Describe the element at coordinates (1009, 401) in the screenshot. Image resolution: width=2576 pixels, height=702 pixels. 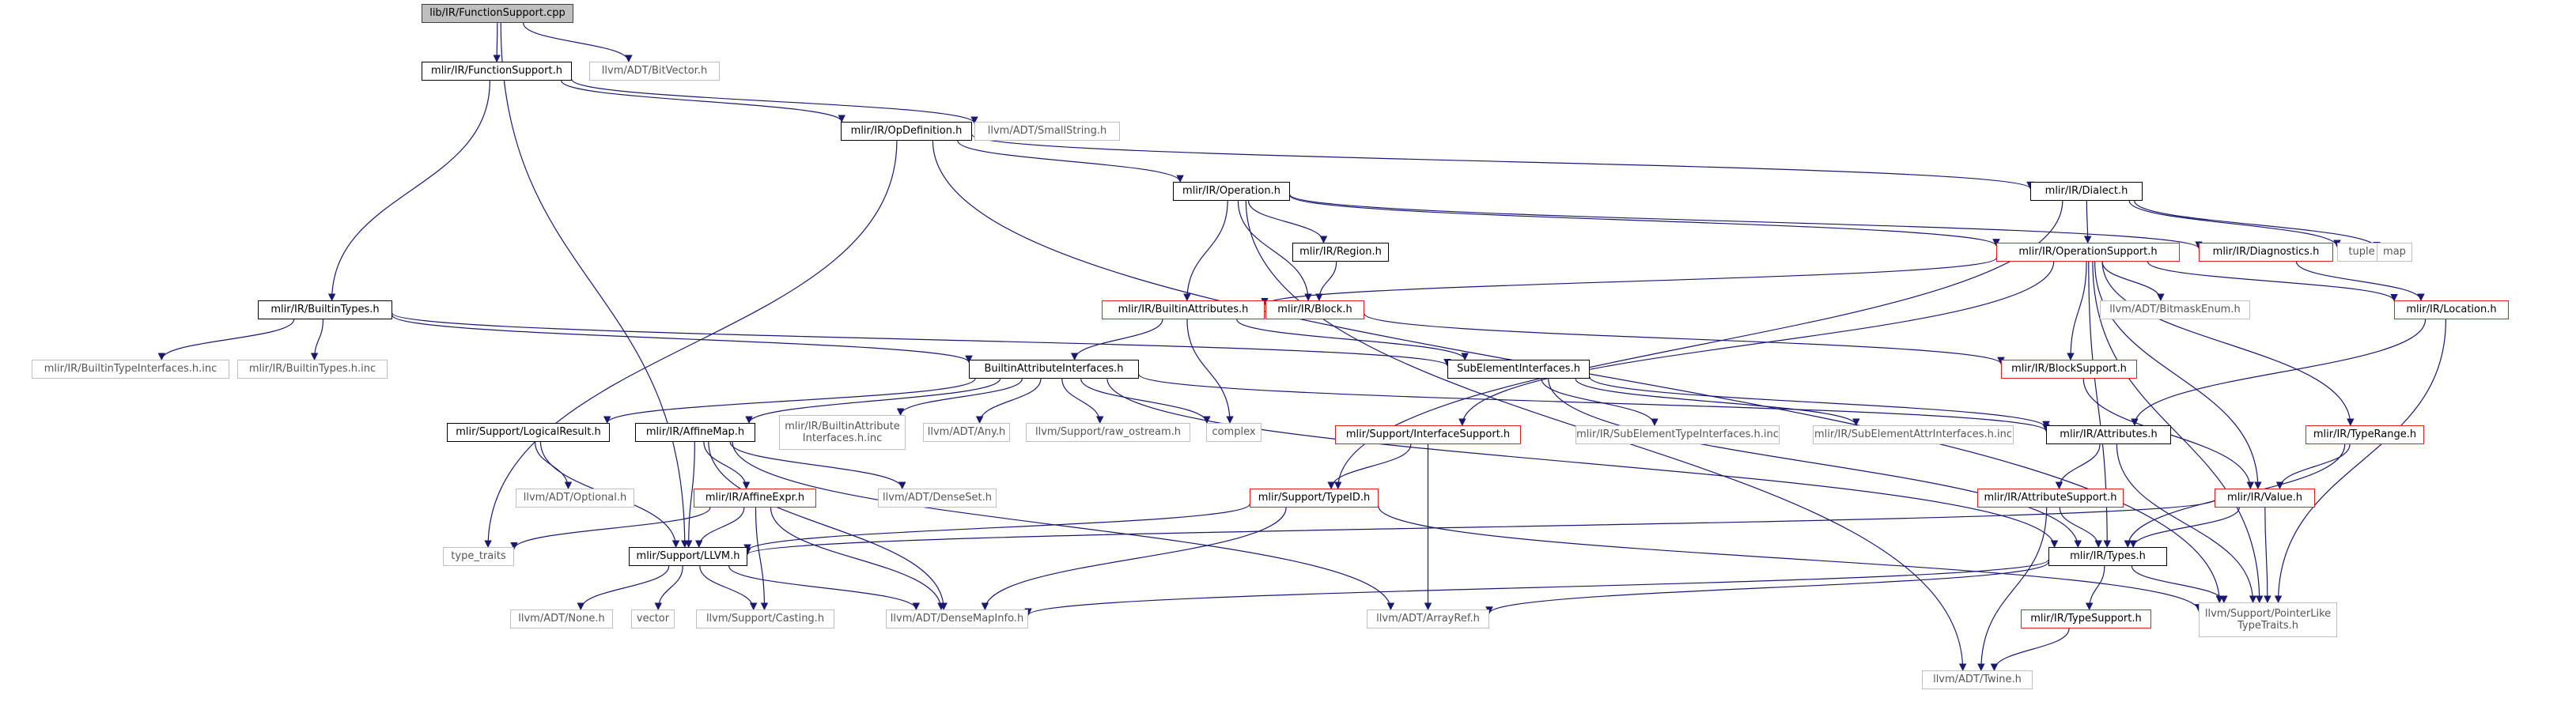
I see `edge-baiface-to-any` at that location.